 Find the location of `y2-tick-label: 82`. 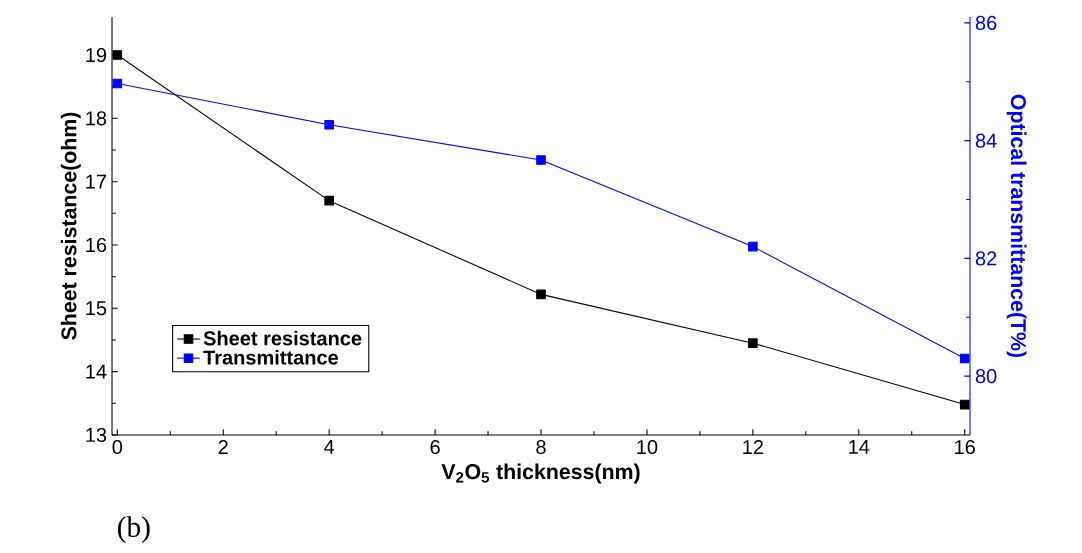

y2-tick-label: 82 is located at coordinates (986, 258).